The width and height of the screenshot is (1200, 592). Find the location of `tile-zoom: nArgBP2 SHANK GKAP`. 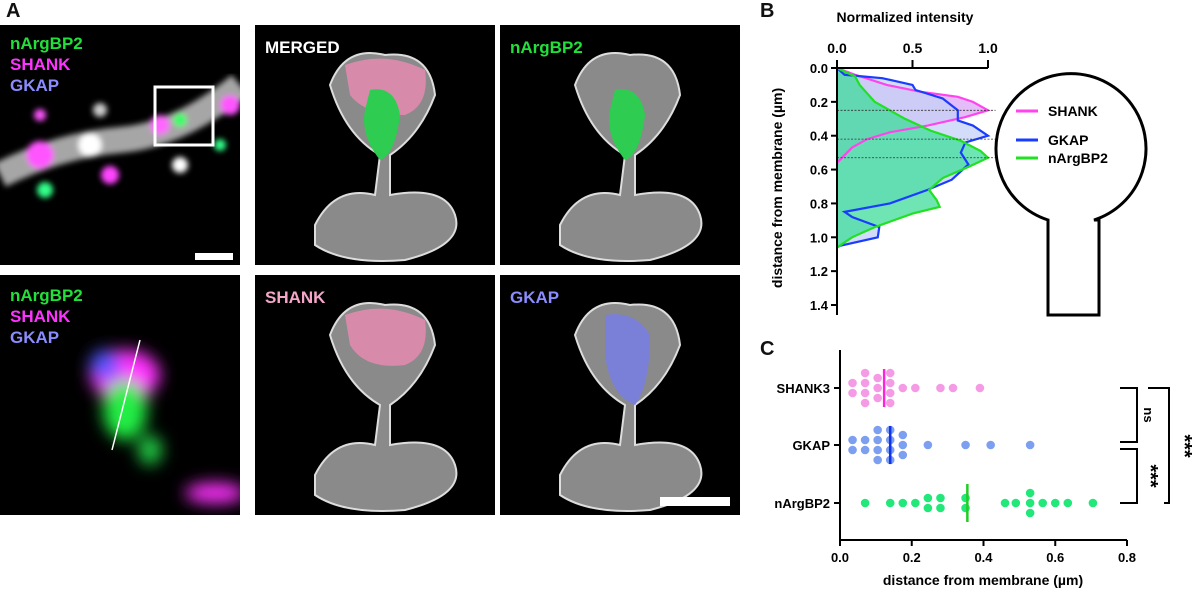

tile-zoom: nArgBP2 SHANK GKAP is located at coordinates (120, 395).